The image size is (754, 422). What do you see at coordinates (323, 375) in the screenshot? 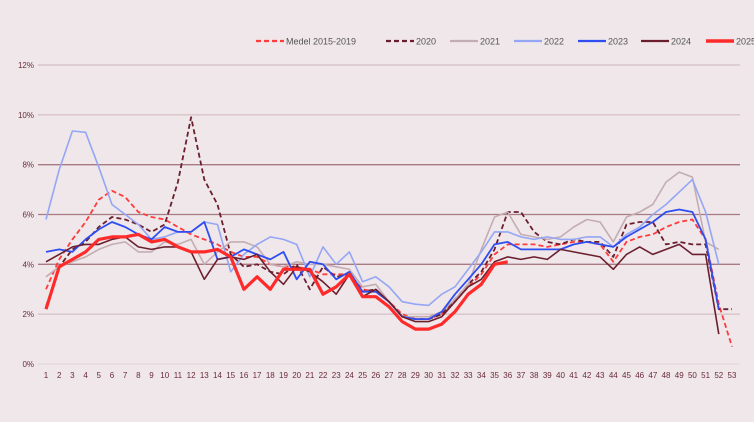
I see `x-tick-label: 22` at bounding box center [323, 375].